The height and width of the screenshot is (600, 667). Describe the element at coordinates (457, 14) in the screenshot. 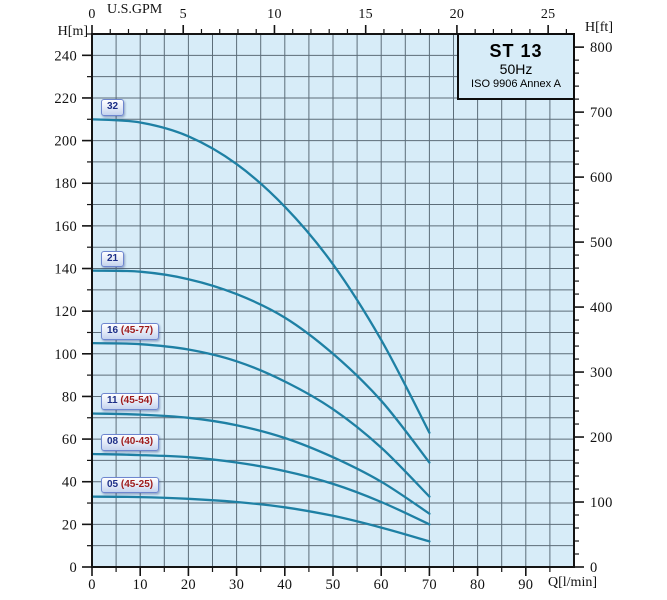

I see `top-axis-tick-label: 20` at that location.